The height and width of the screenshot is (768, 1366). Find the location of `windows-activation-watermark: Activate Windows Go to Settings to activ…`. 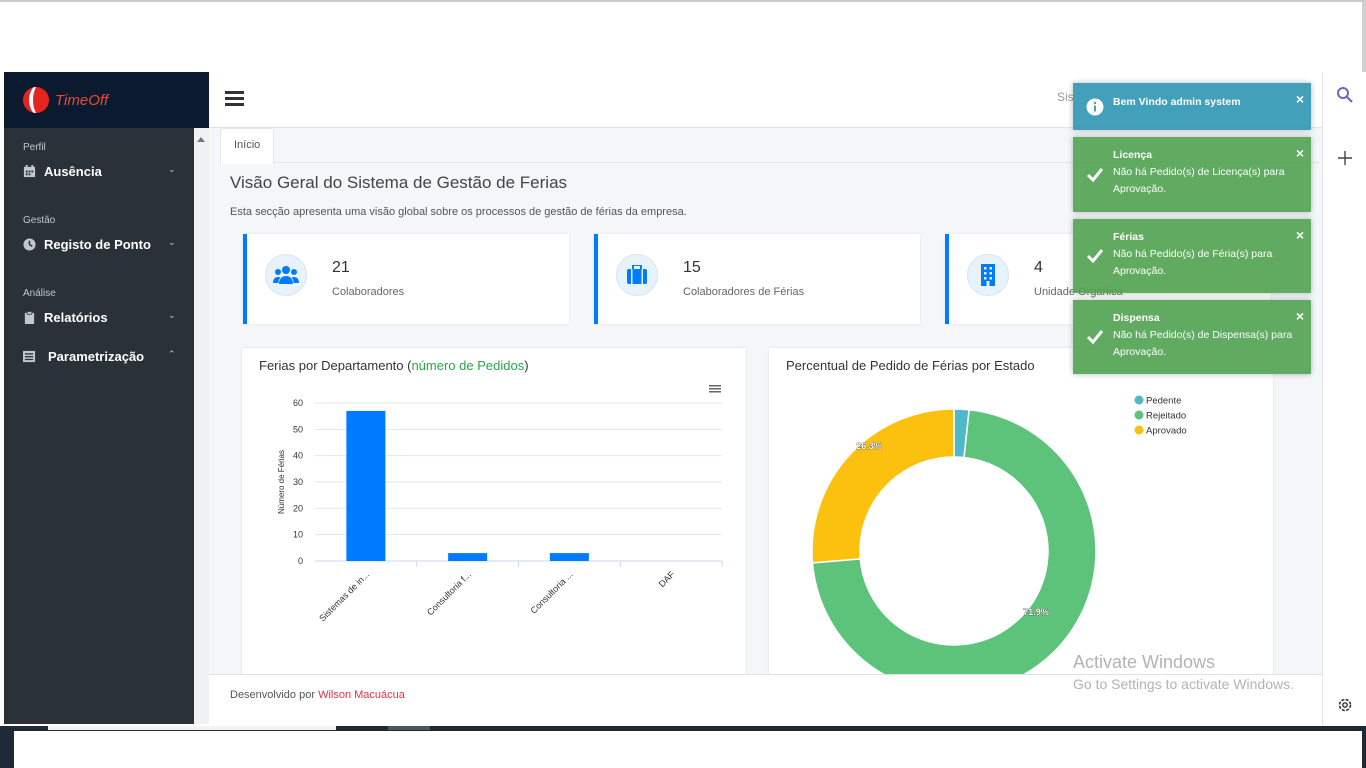

windows-activation-watermark: Activate Windows Go to Settings to activ… is located at coordinates (1183, 672).